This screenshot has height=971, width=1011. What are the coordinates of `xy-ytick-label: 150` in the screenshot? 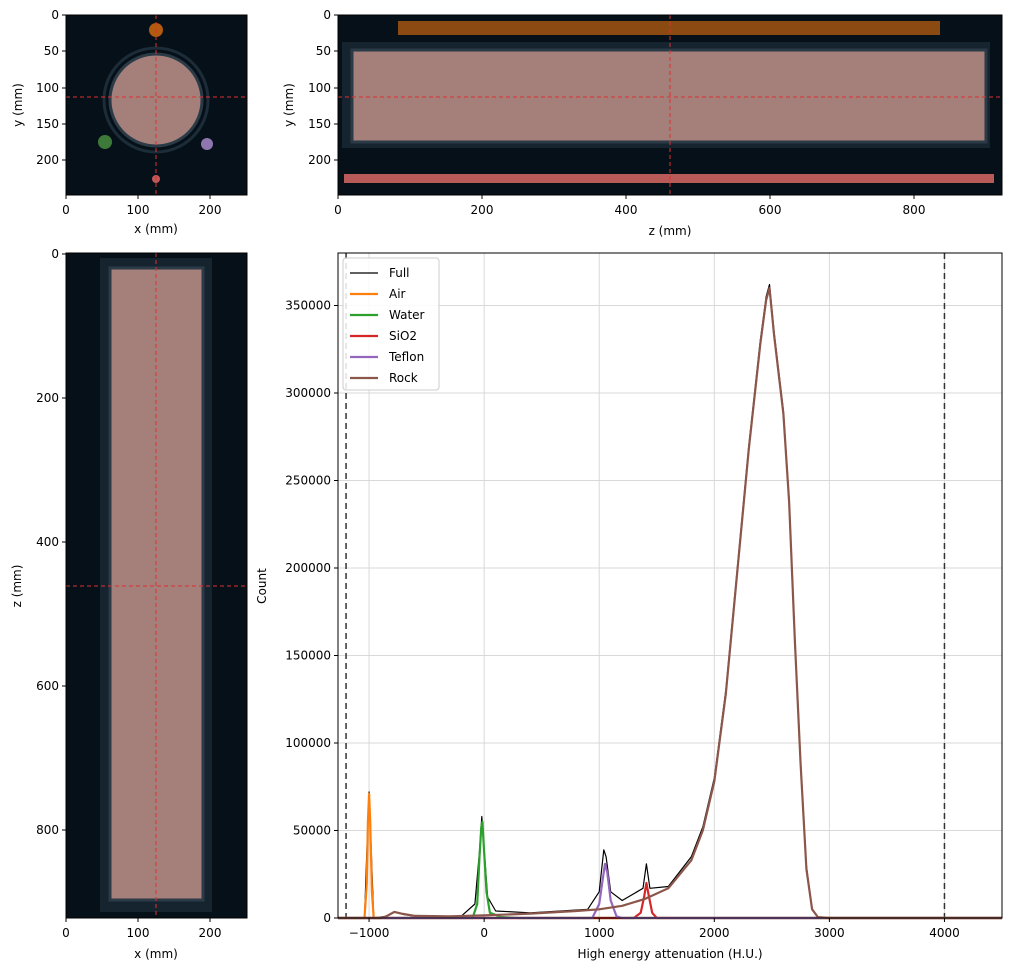 It's located at (47, 124).